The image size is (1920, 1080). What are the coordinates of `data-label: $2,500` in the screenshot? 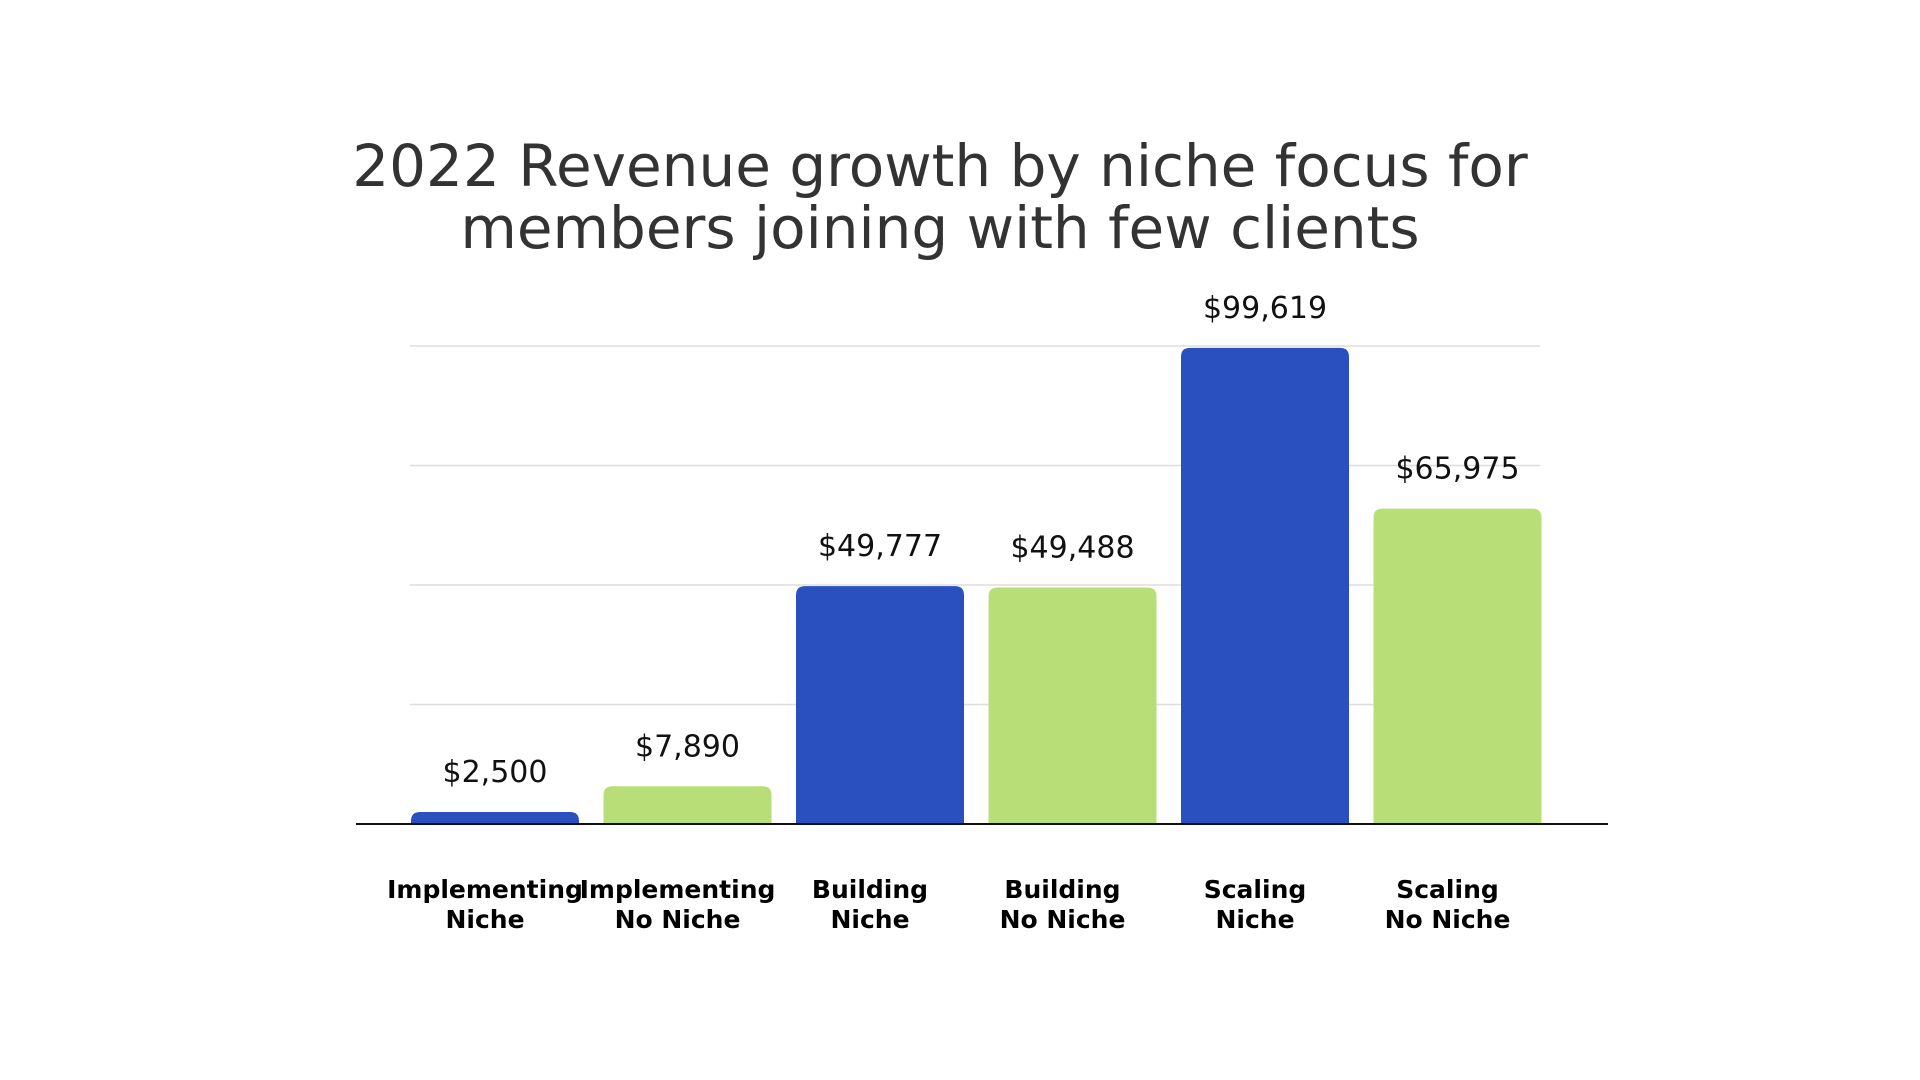 It's located at (495, 772).